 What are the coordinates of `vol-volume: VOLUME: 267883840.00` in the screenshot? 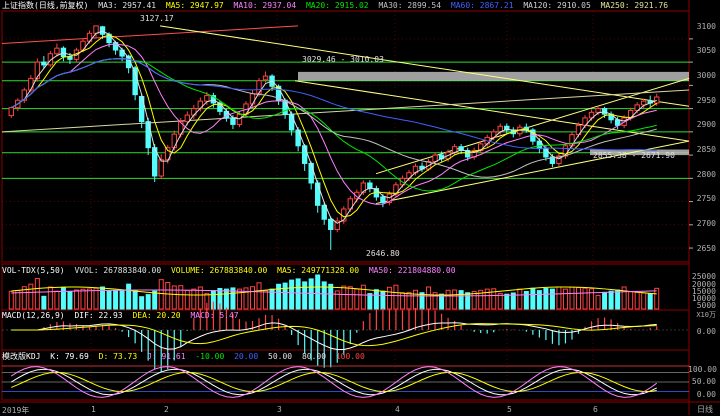 It's located at (219, 270).